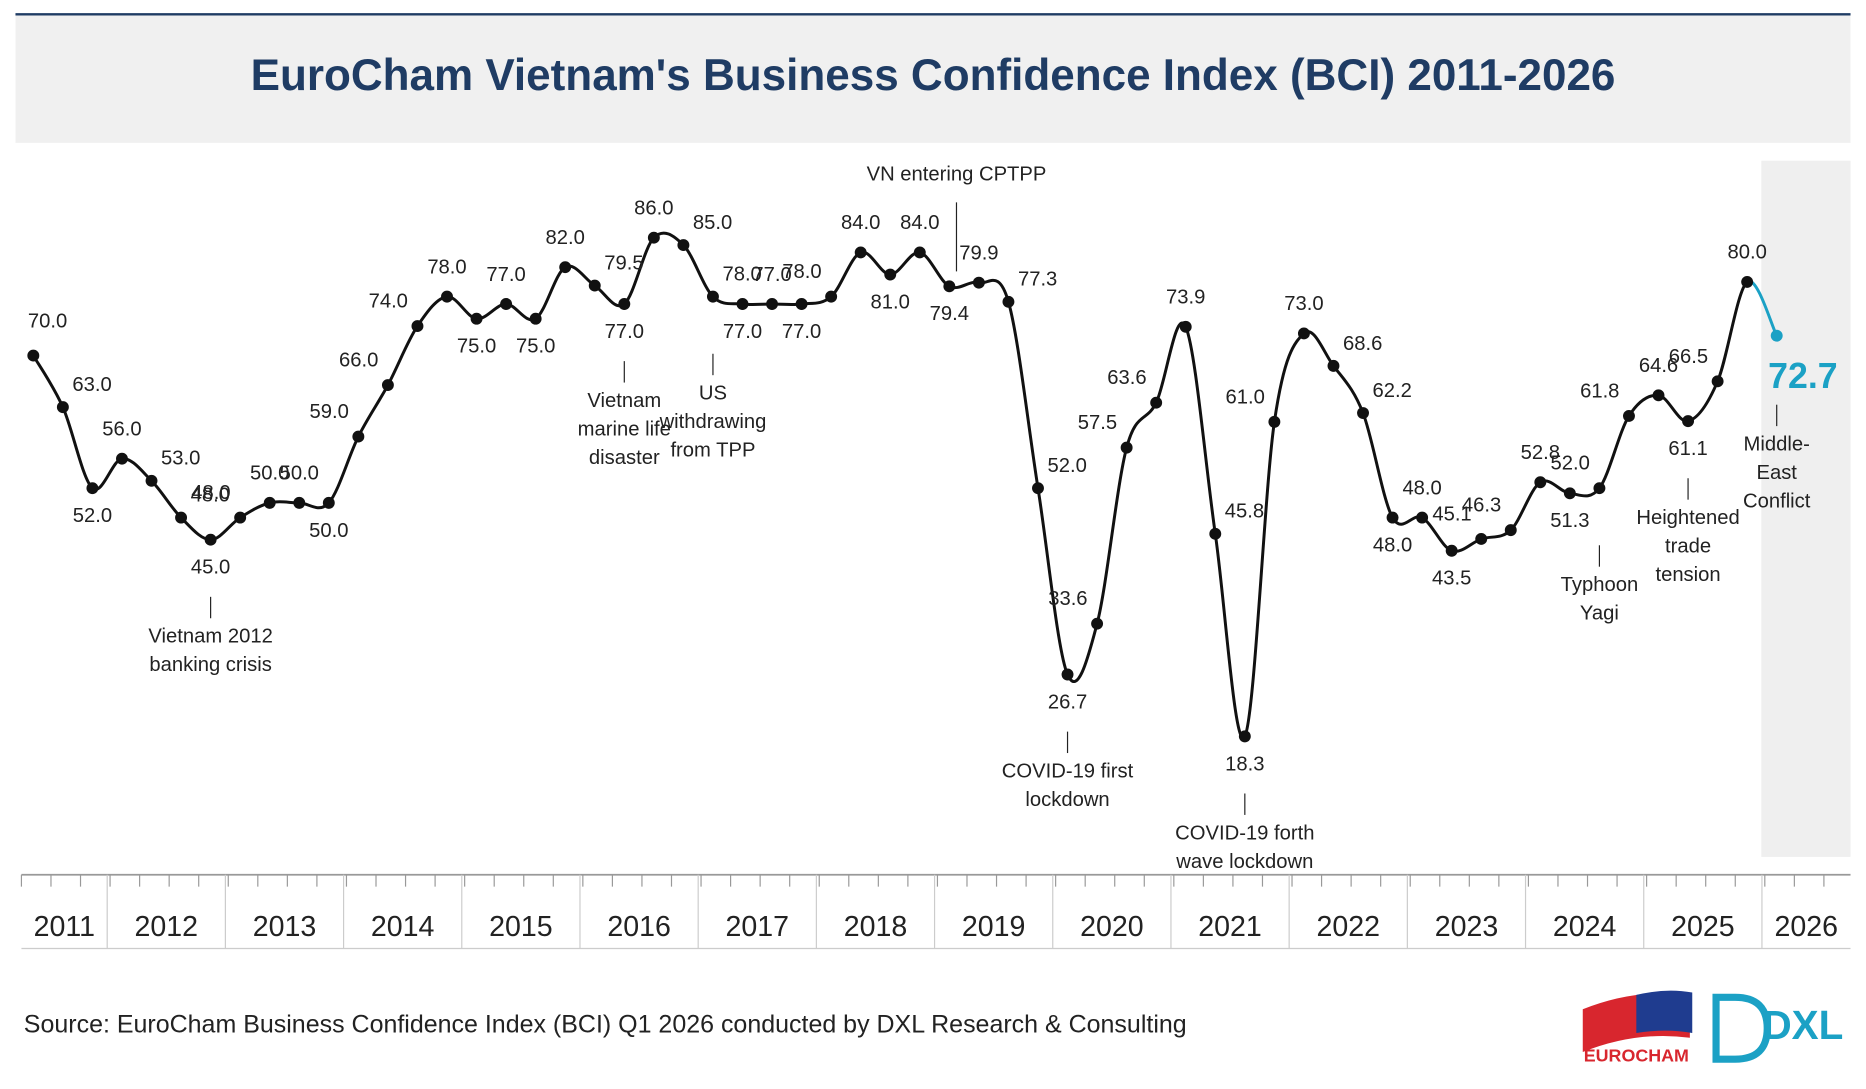  Describe the element at coordinates (1392, 391) in the screenshot. I see `value-label: 62.2` at that location.